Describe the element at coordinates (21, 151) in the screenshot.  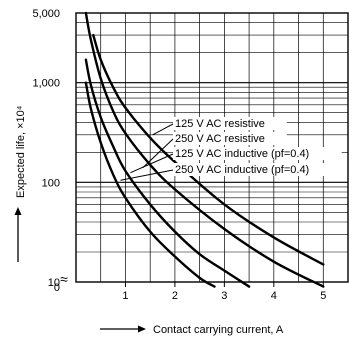
I see `y-axis-title: Expected life, ×10⁴` at that location.